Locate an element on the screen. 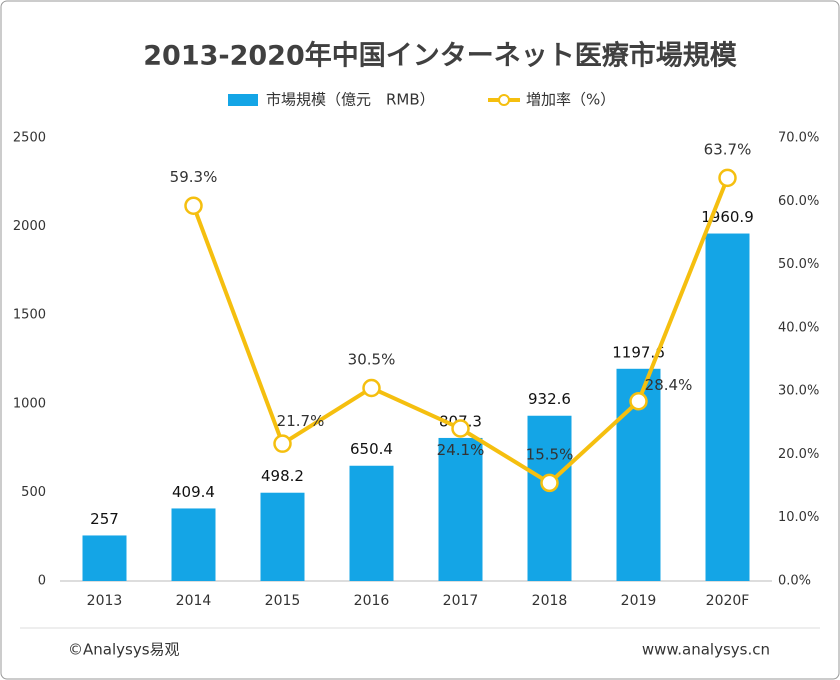 The height and width of the screenshot is (680, 840). footer-left: ©Analysys易观 is located at coordinates (124, 650).